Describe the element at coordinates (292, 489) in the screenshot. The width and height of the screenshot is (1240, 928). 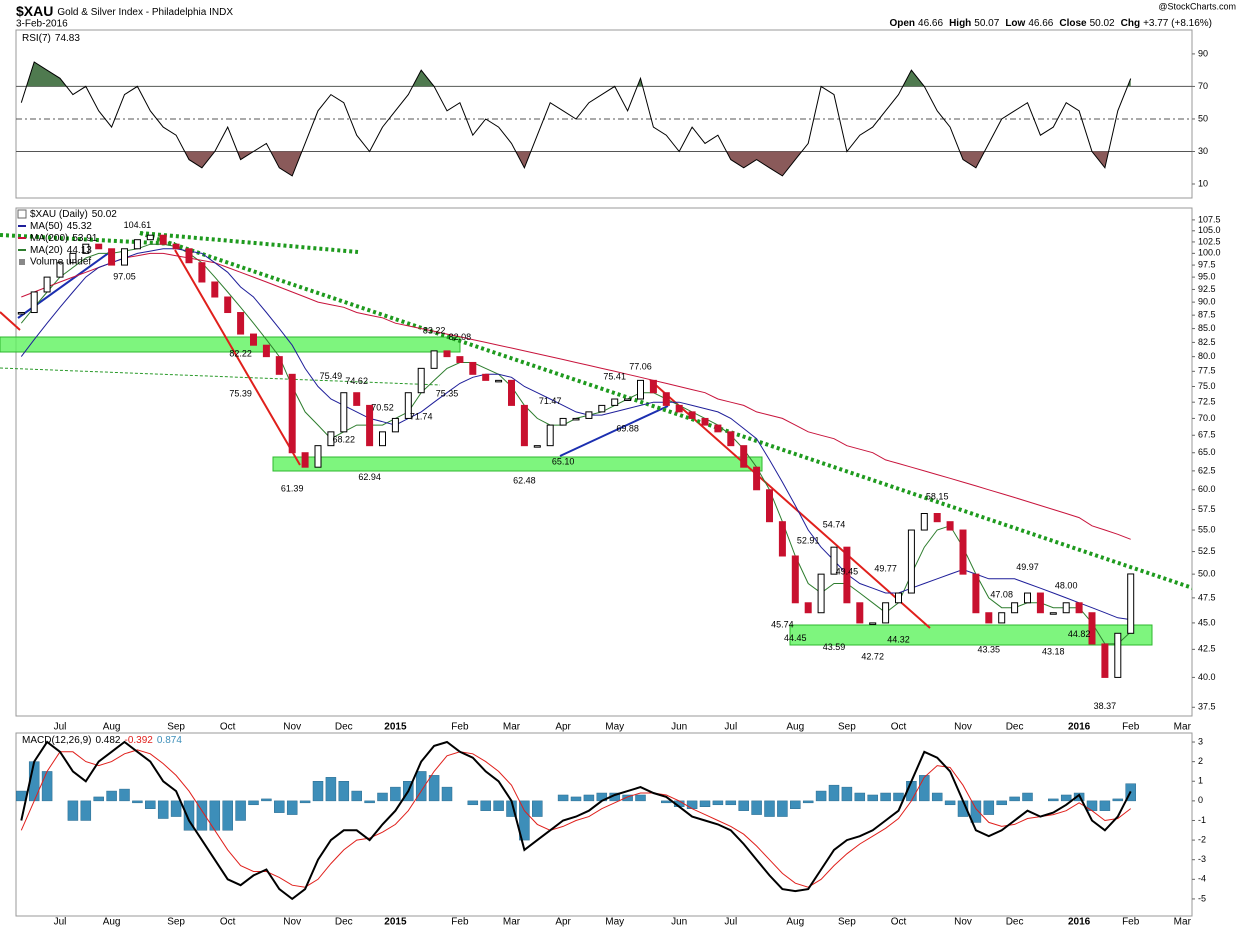
I see `price-annotation: 61.39` at that location.